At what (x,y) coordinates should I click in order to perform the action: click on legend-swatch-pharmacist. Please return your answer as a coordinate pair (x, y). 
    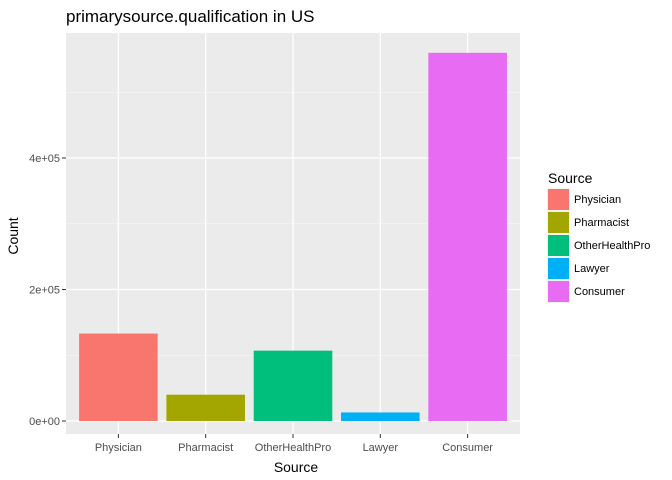
    Looking at the image, I should click on (558, 222).